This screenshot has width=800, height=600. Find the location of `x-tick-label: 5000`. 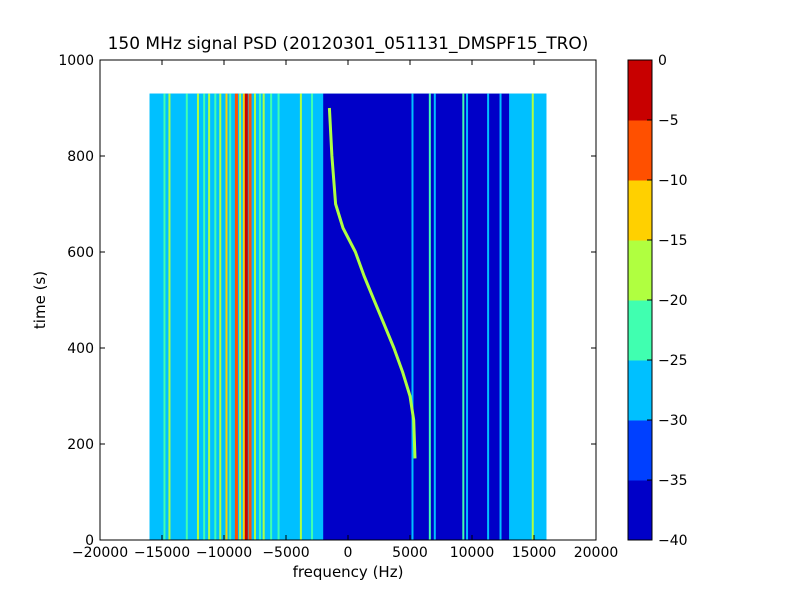

x-tick-label: 5000 is located at coordinates (410, 553).